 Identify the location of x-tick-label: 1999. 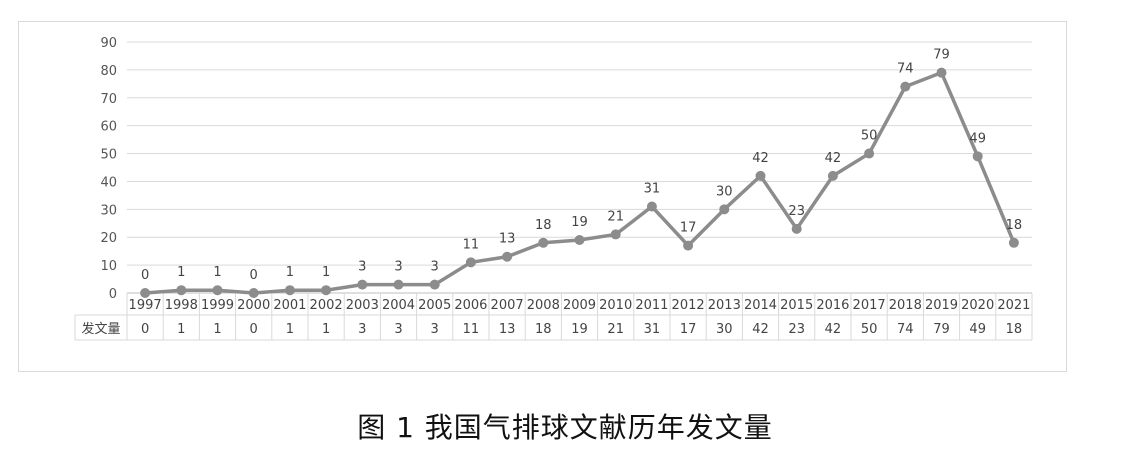
(217, 305).